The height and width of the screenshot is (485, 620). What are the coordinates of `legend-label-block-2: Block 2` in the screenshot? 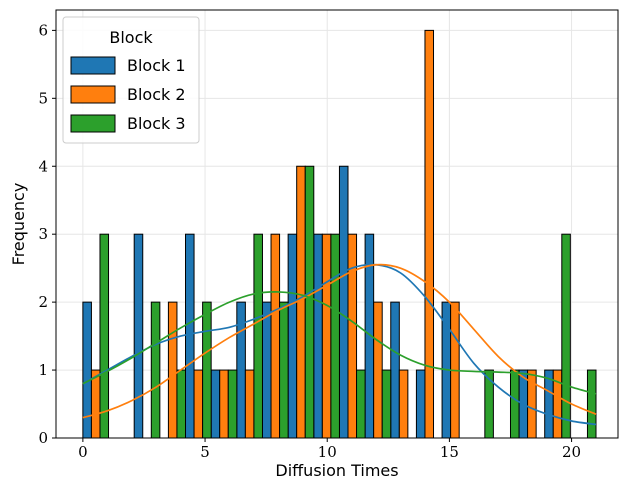 It's located at (156, 94).